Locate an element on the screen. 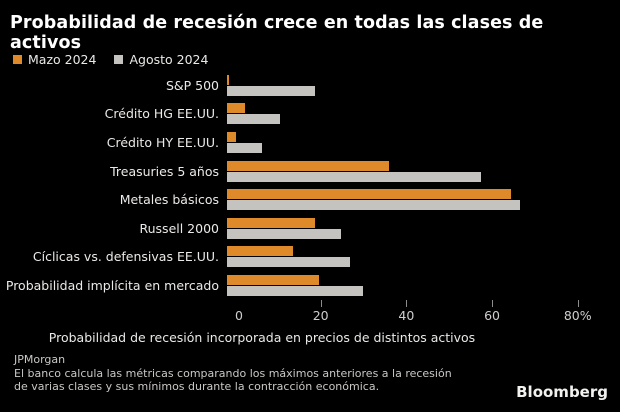  chart-row: Russell 2000 is located at coordinates (306, 228).